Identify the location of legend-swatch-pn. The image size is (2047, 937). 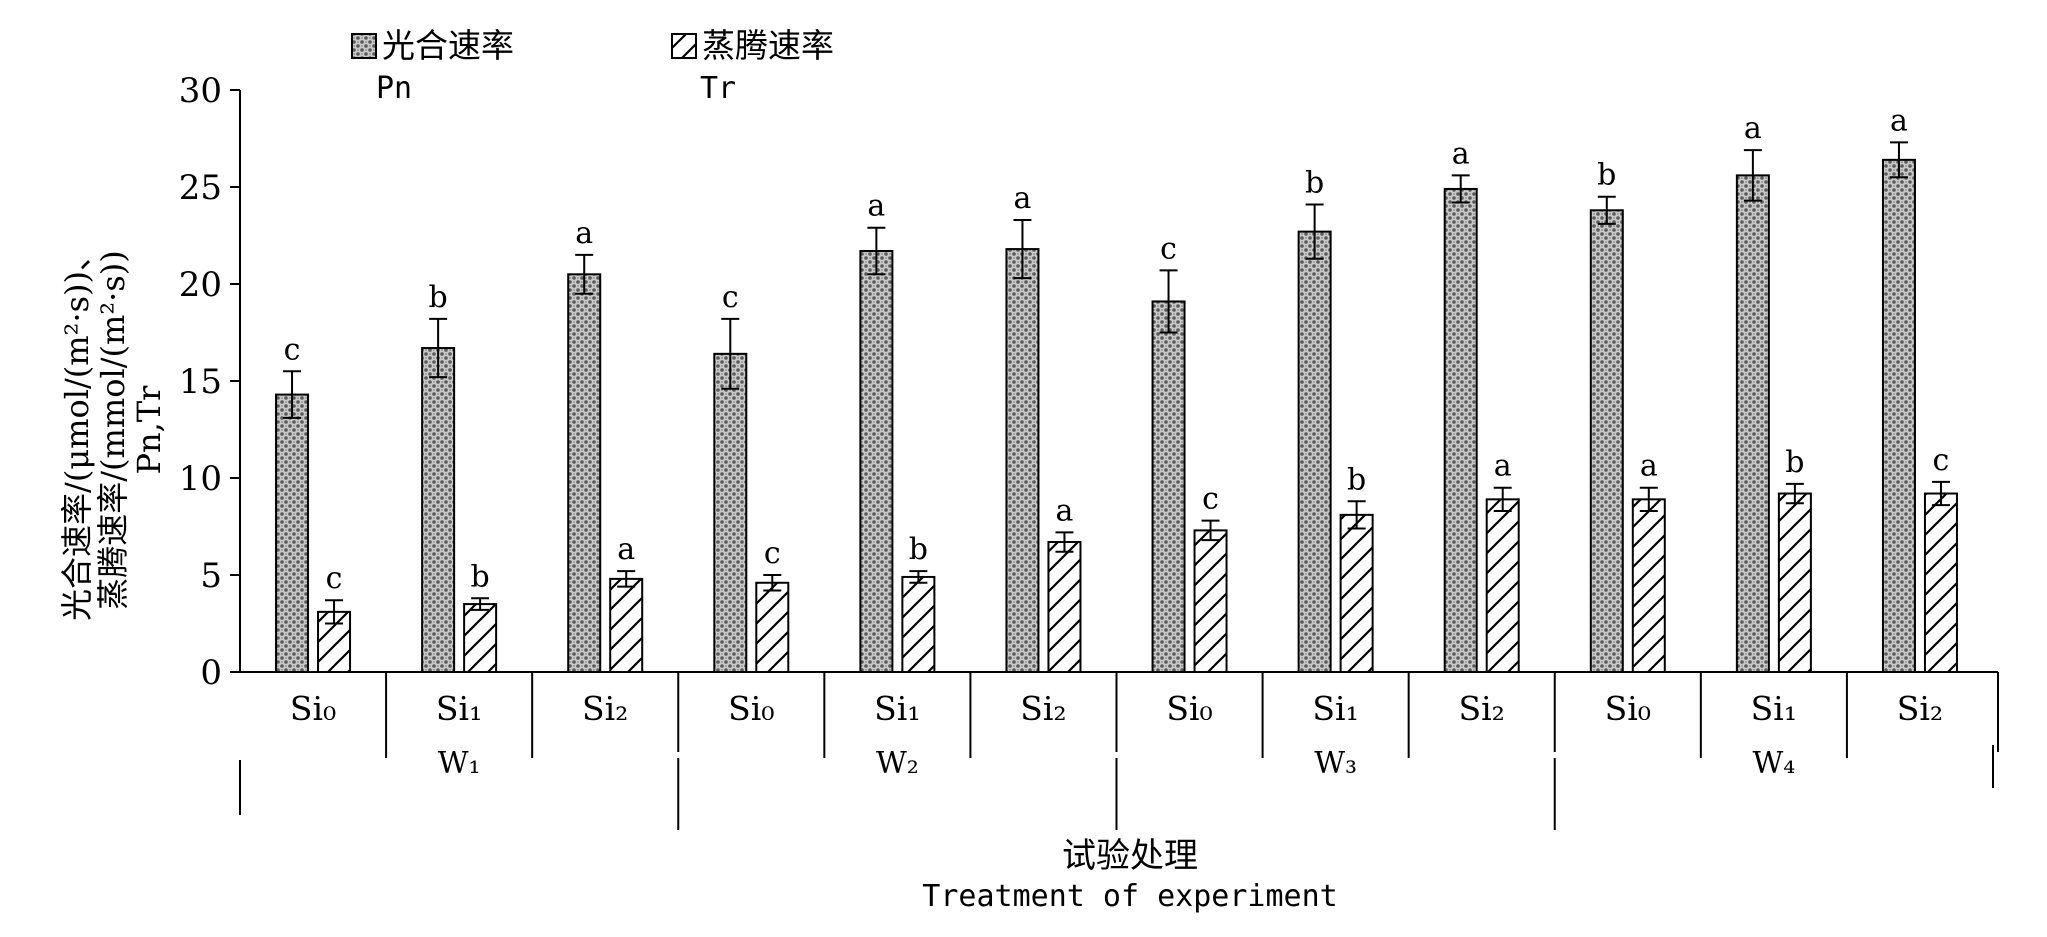
(364, 46).